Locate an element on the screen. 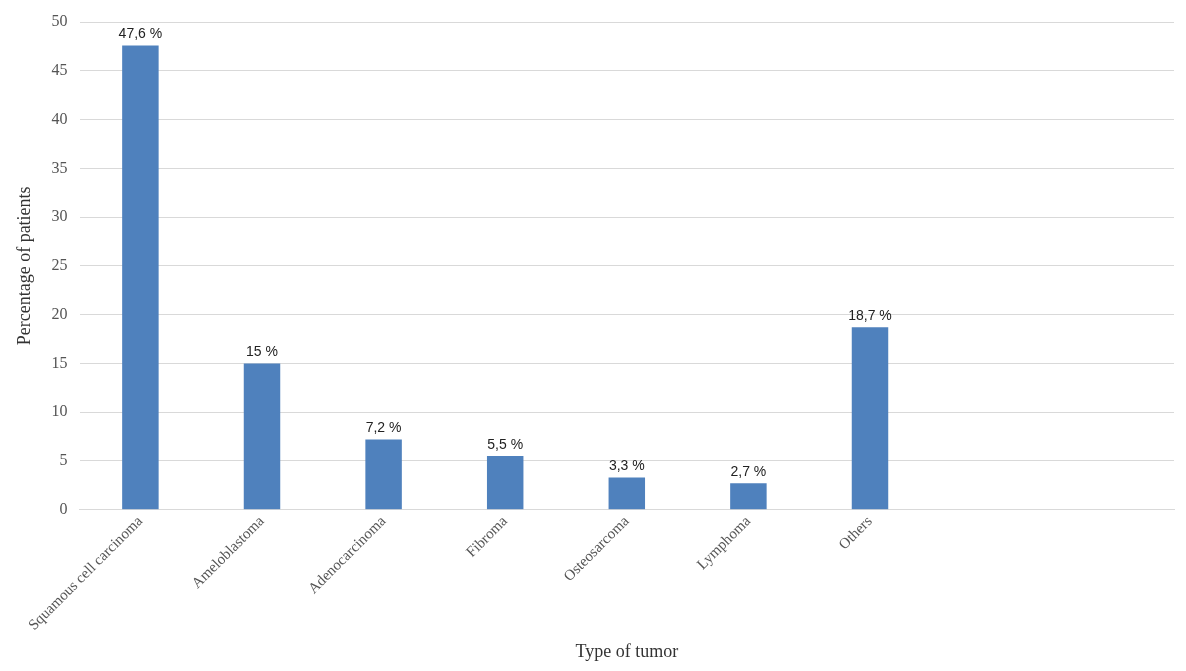 The height and width of the screenshot is (671, 1186). y-tick-label: 0 is located at coordinates (63, 508).